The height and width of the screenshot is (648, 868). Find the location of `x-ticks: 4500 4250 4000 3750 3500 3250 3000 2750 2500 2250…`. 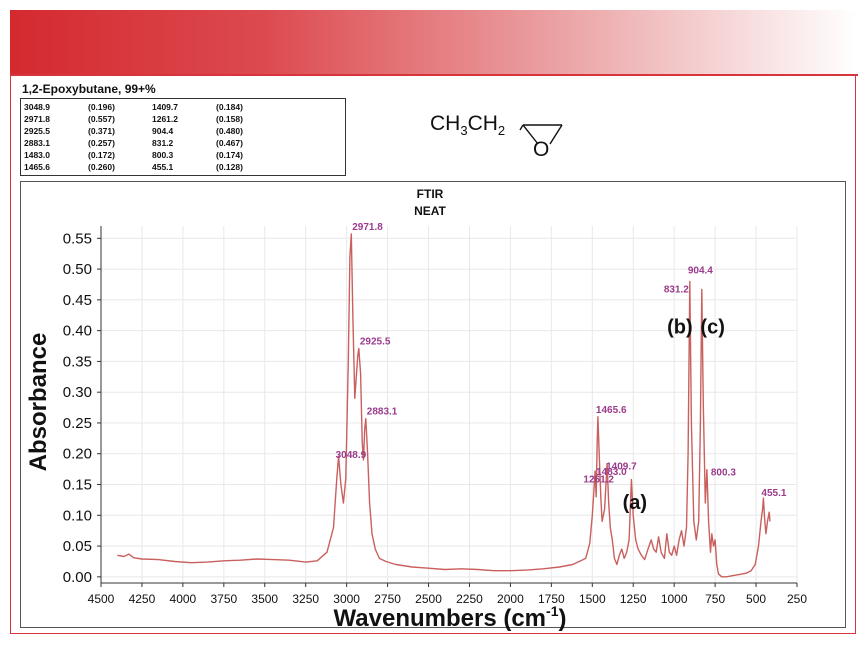

x-ticks: 4500 4250 4000 3750 3500 3250 3000 2750 2500 2250… is located at coordinates (447, 594).